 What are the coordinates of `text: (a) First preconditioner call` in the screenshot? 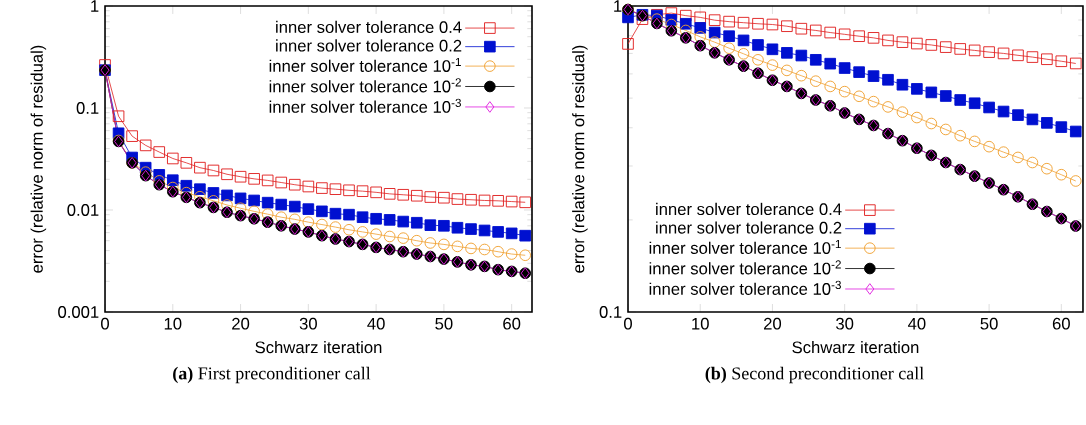 It's located at (272, 375).